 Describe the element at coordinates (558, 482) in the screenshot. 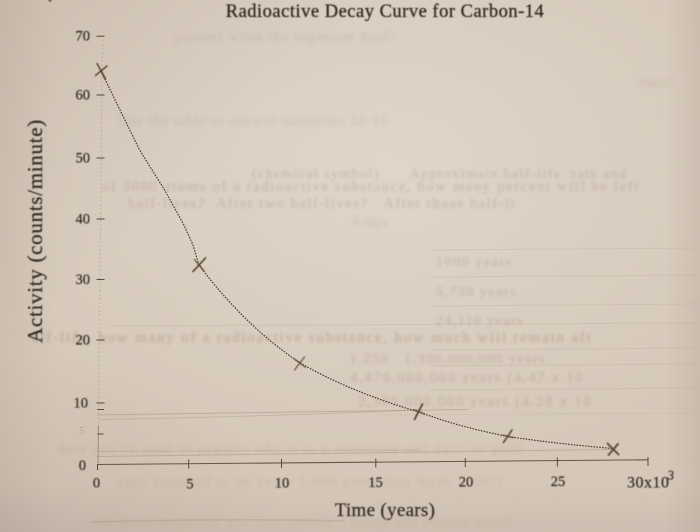

I see `svg-text: 25` at that location.